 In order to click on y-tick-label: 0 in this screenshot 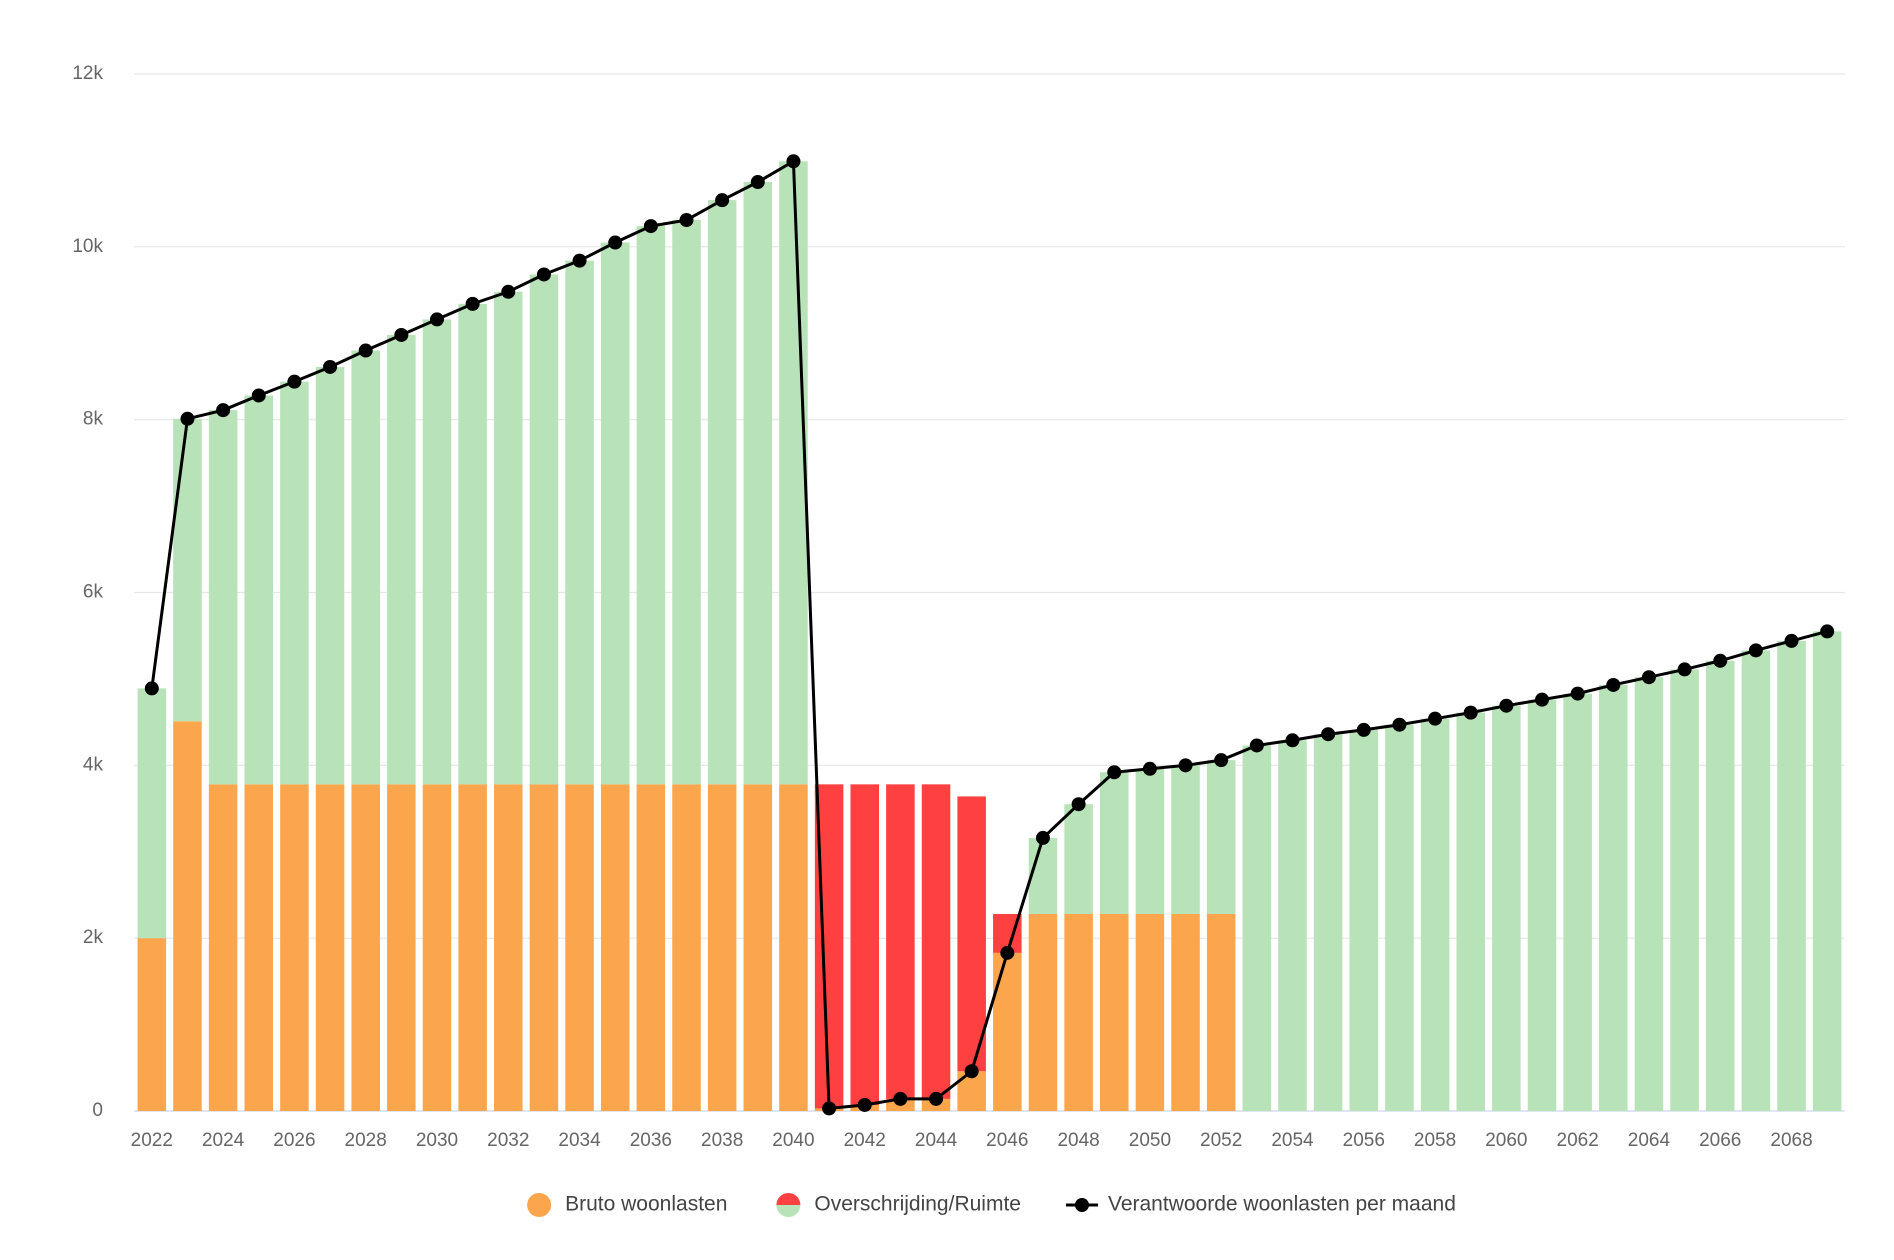, I will do `click(97, 1110)`.